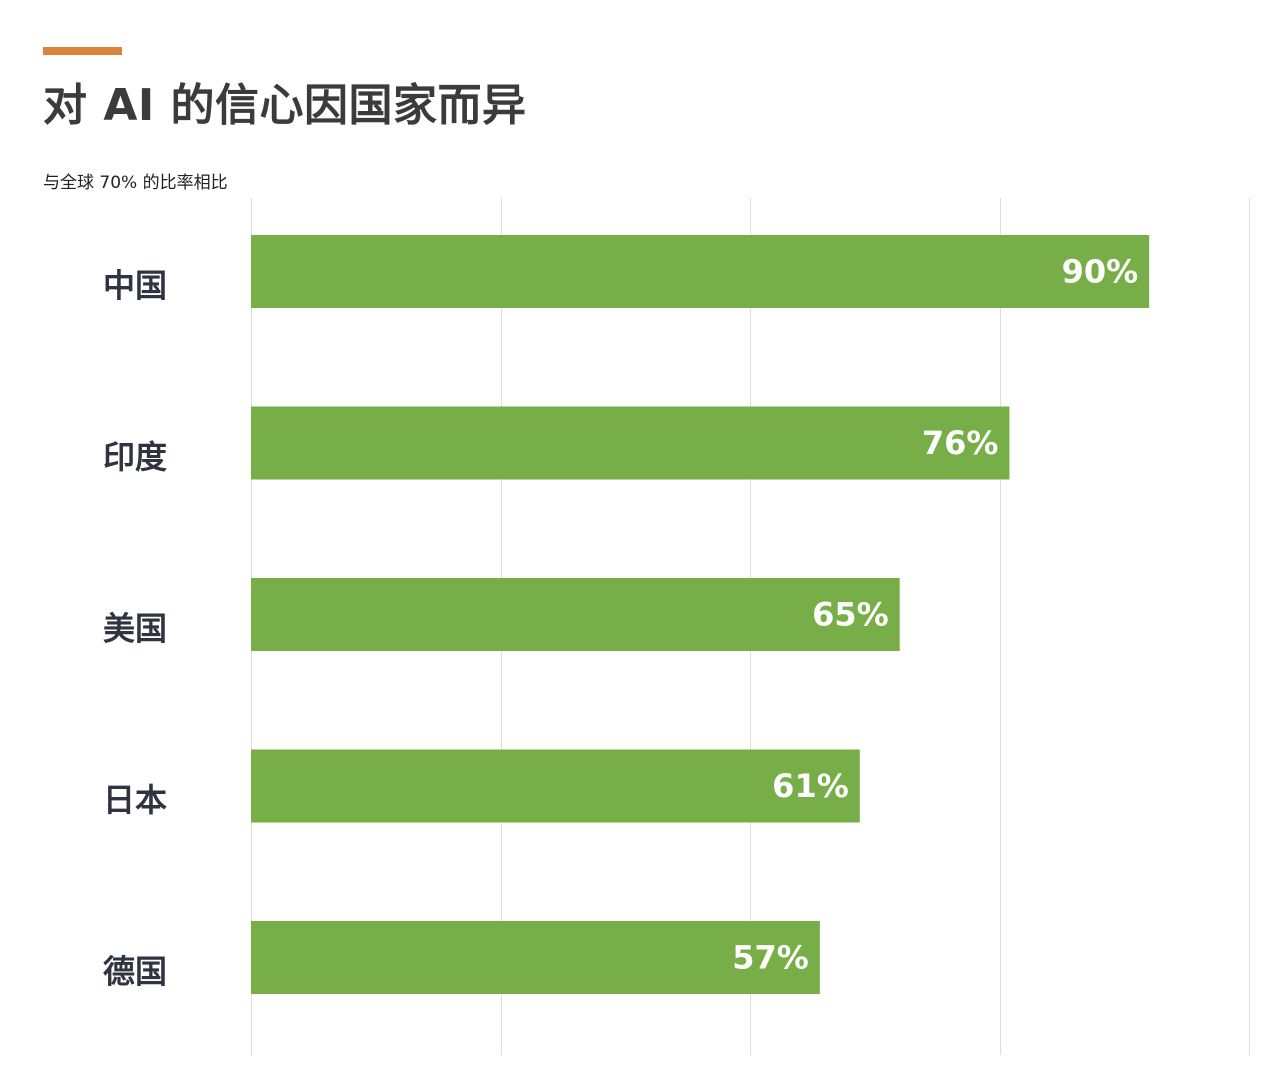  Describe the element at coordinates (82, 51) in the screenshot. I see `title-accent-bar` at that location.